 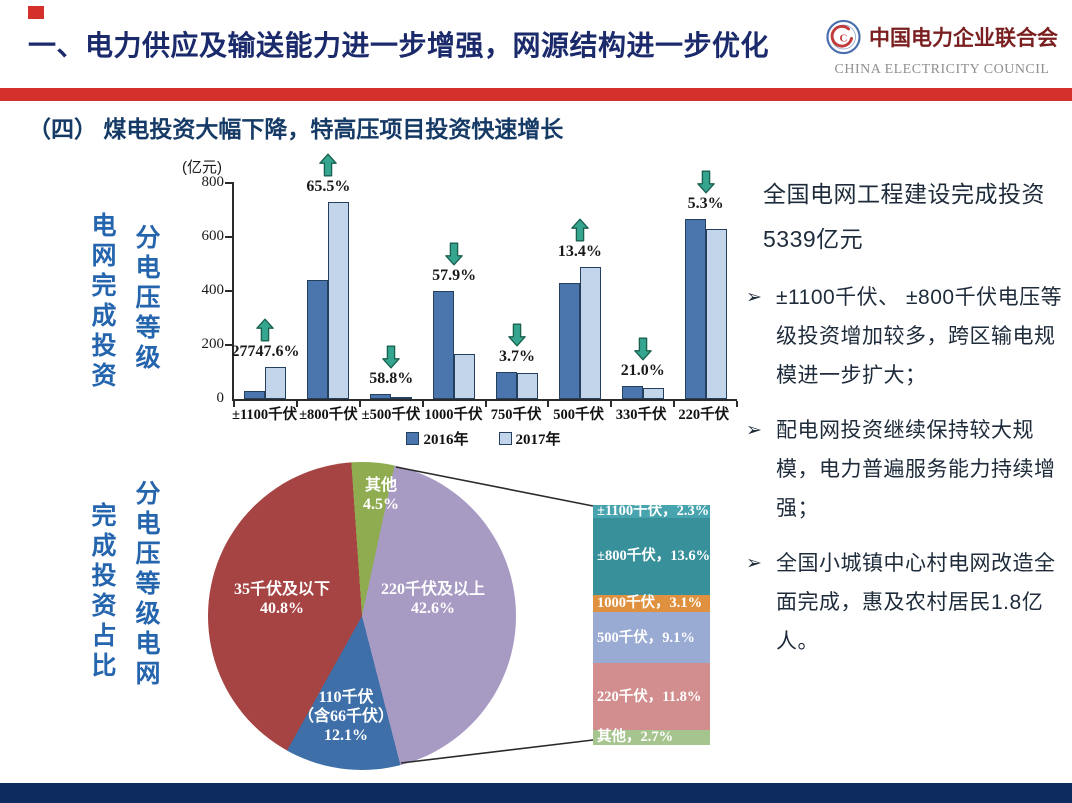 I want to click on change-annotation: 5.3%, so click(x=705, y=191).